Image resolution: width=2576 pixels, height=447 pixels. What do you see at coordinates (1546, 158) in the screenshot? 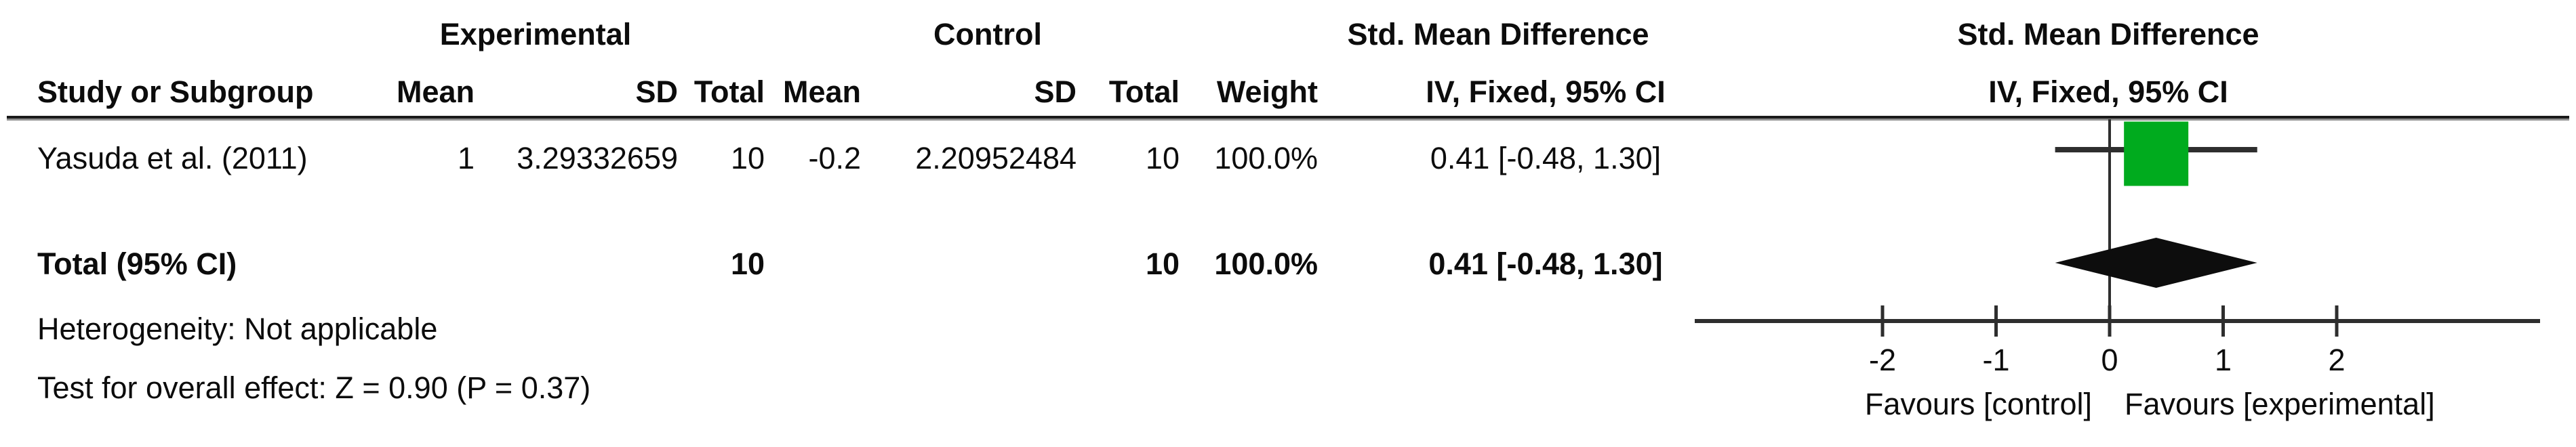
I see `study-ci-value: 0.41 [-0.48, 1.30]` at bounding box center [1546, 158].